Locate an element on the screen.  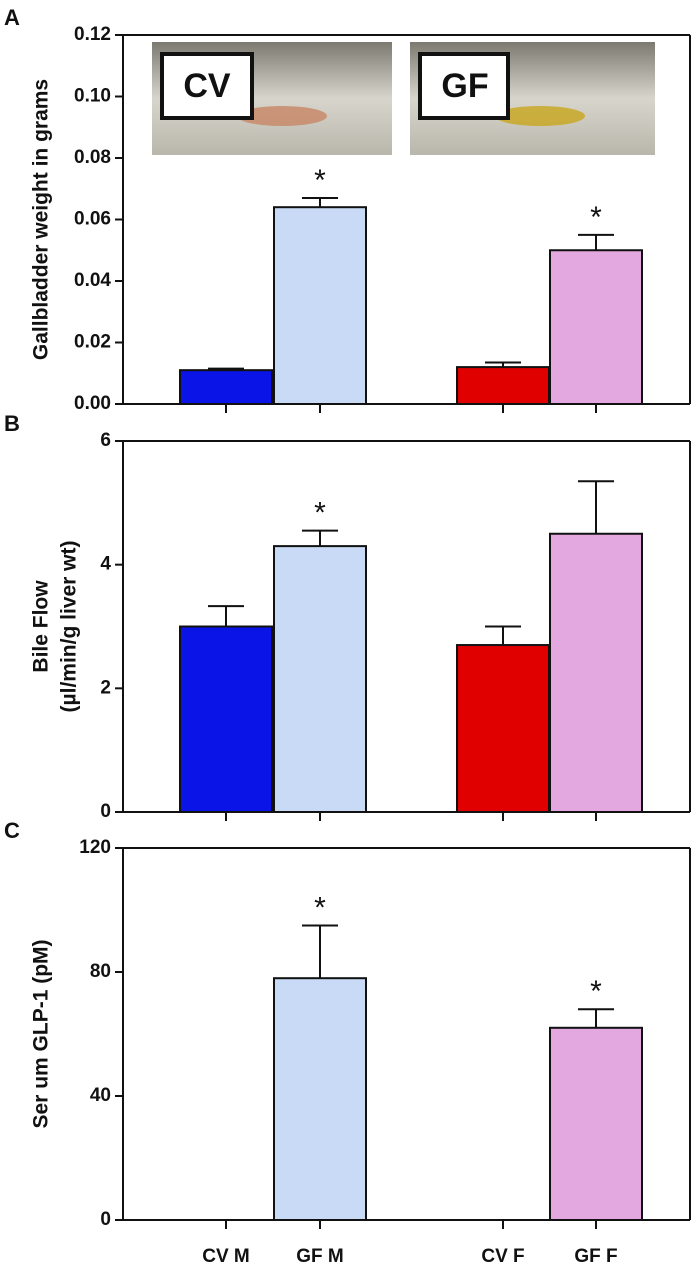
y-tick-label: 40 is located at coordinates (100, 1095).